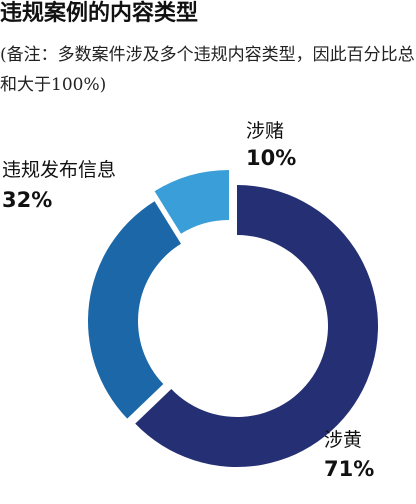  I want to click on slice-label-3: 涉赌, so click(265, 131).